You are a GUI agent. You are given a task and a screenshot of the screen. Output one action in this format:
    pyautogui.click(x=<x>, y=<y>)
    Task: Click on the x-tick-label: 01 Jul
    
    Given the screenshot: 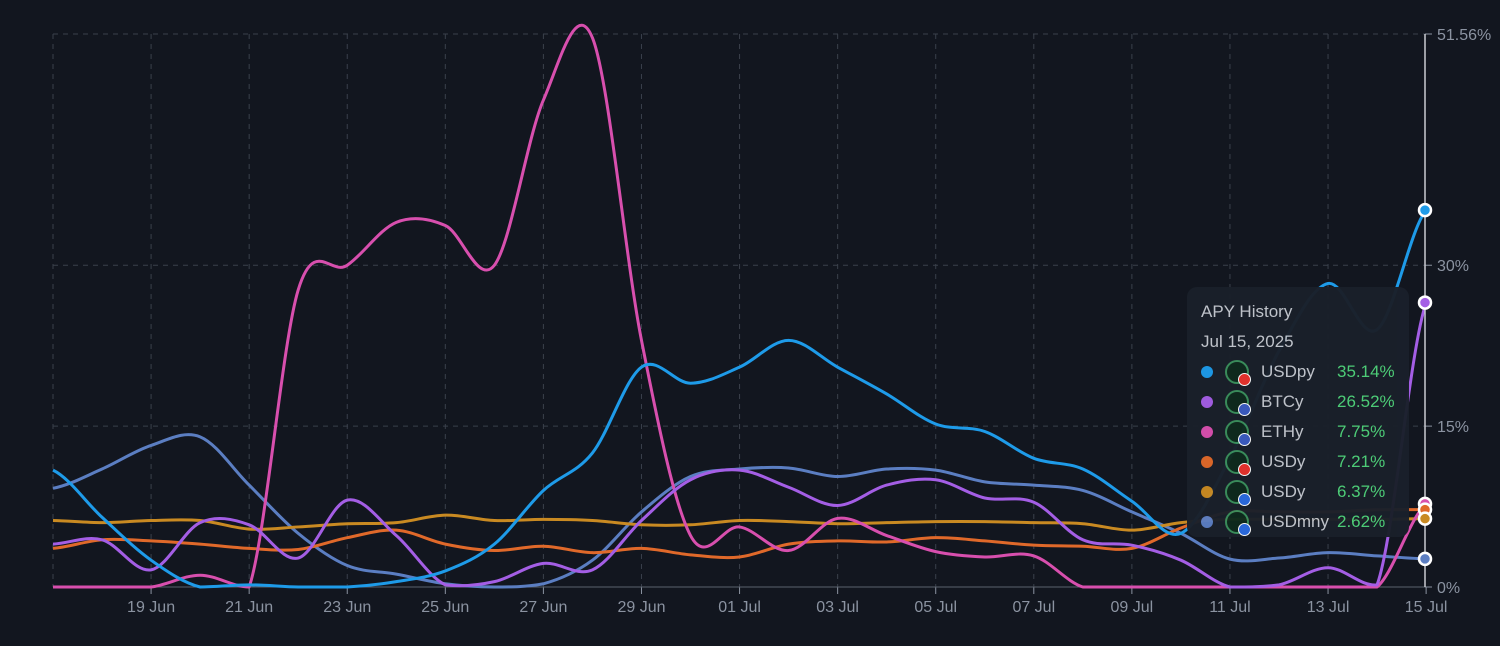 What is the action you would take?
    pyautogui.click(x=739, y=607)
    